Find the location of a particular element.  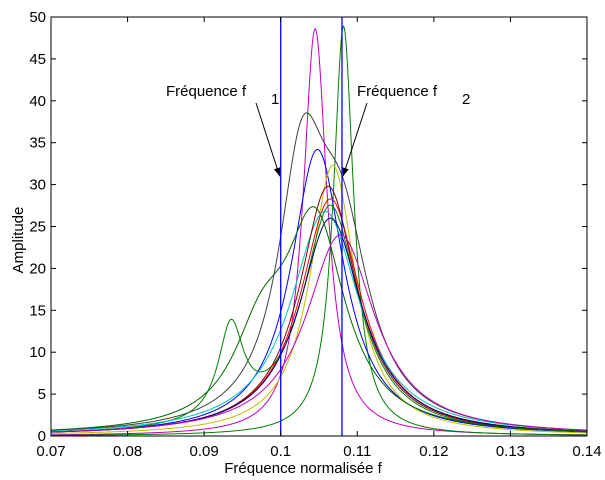

y-tick-label: 40 is located at coordinates (37, 101).